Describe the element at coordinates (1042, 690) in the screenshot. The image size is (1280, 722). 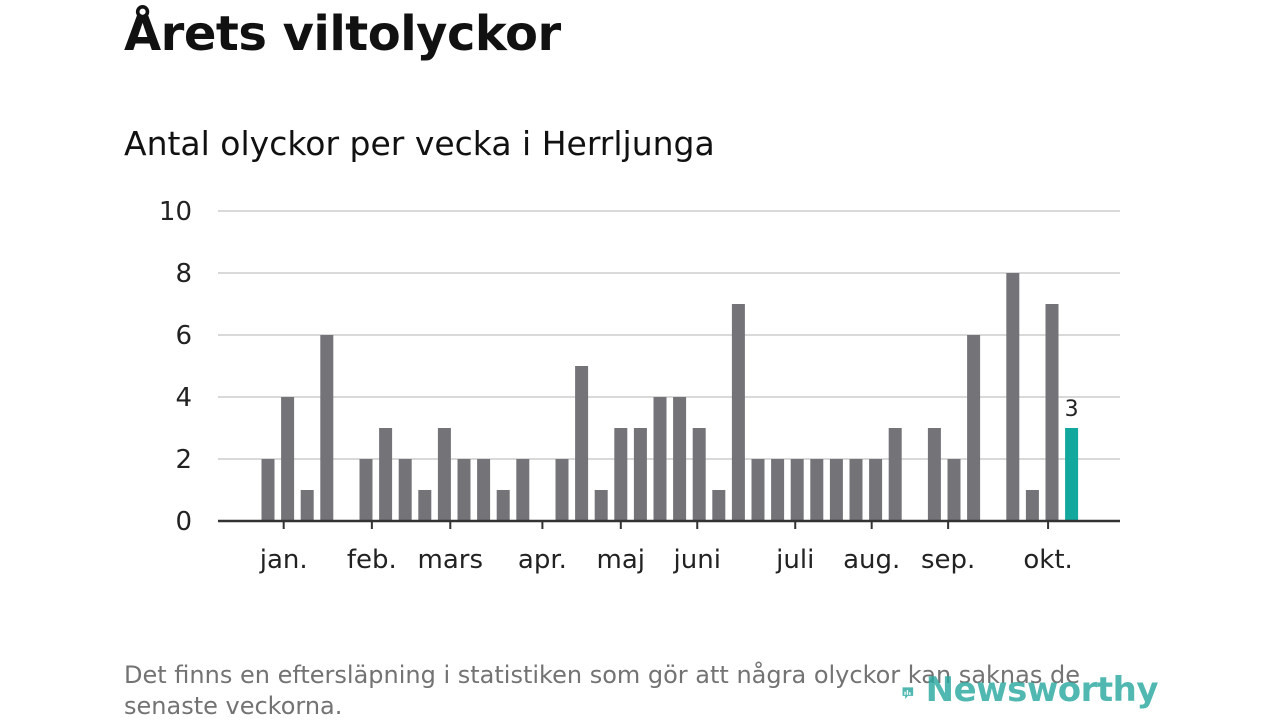
I see `logo-text: Newsworthy` at that location.